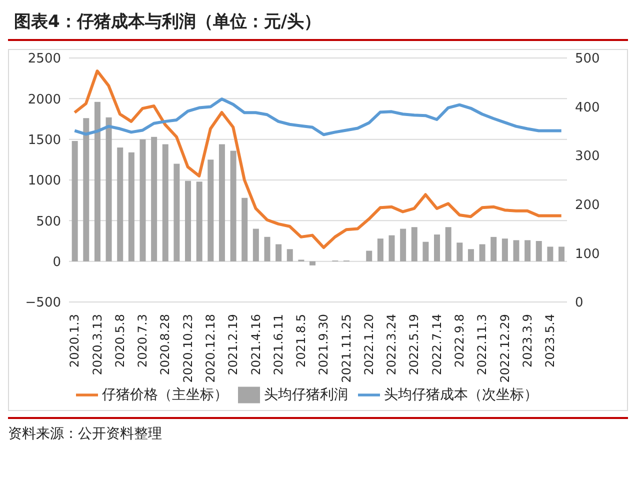 The height and width of the screenshot is (482, 639). I want to click on x-tick-label: 2020.3.13, so click(97, 345).